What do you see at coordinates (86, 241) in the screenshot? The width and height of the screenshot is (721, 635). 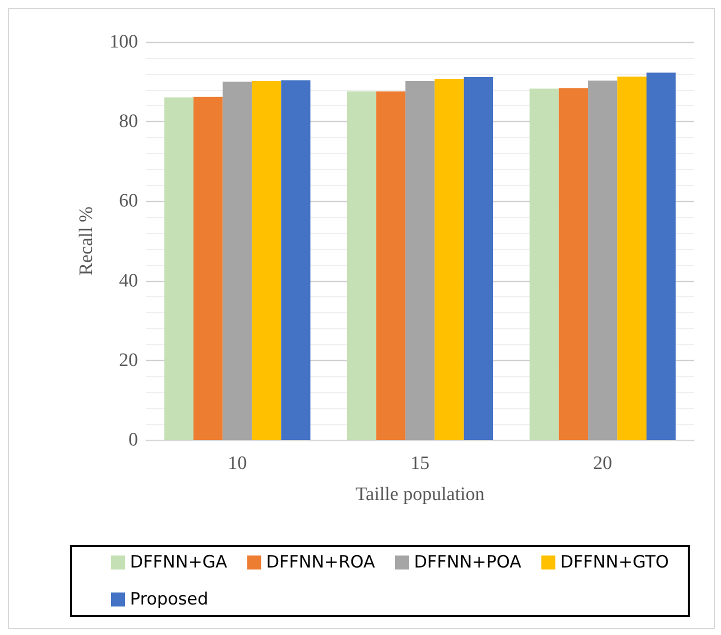 I see `y-axis-title: Recall %` at bounding box center [86, 241].